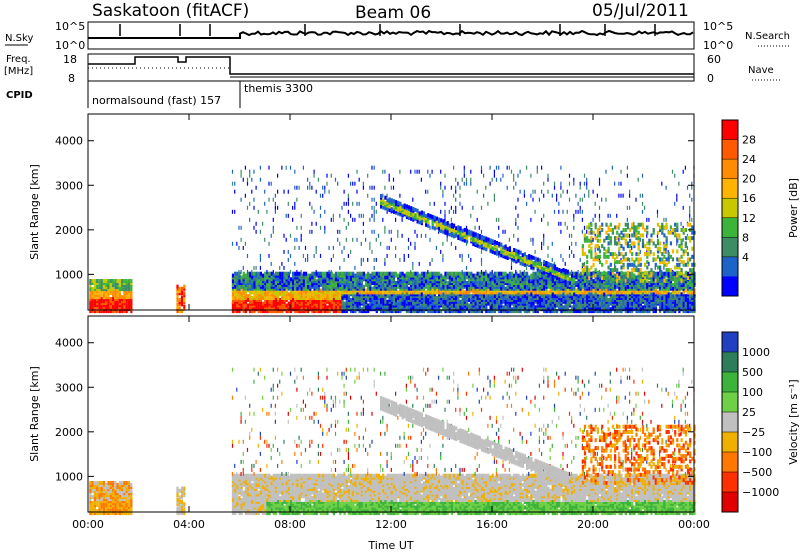 Image resolution: width=800 pixels, height=554 pixels. What do you see at coordinates (70, 59) in the screenshot?
I see `freq-tick-top: 18` at bounding box center [70, 59].